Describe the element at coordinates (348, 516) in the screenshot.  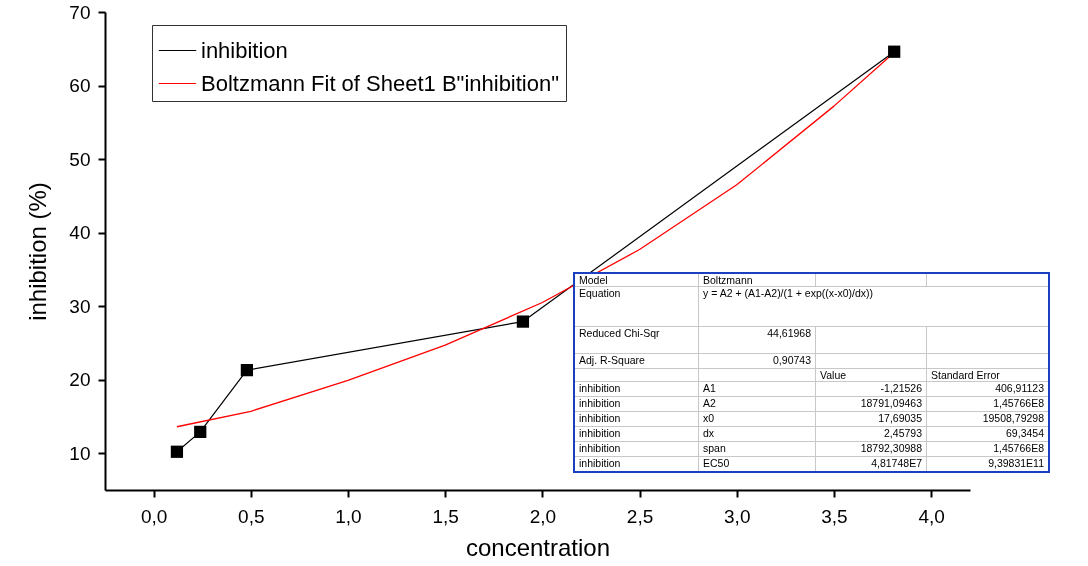
I see `x-tick-label: 1,0` at that location.